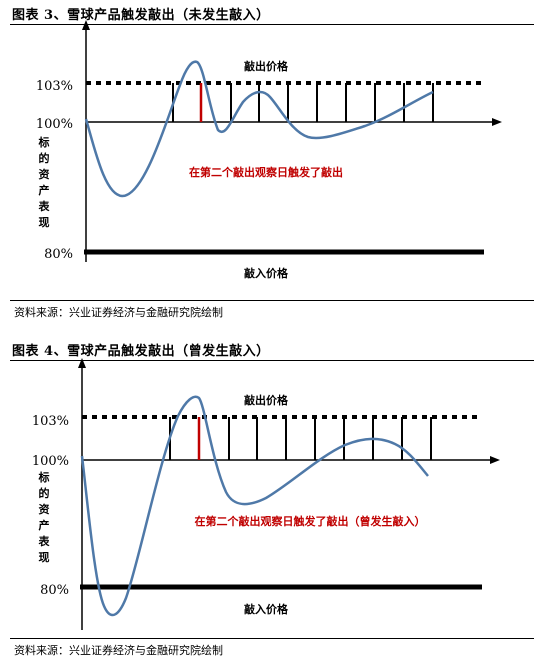  What do you see at coordinates (54, 86) in the screenshot?
I see `figure-3-label-103: 103%` at bounding box center [54, 86].